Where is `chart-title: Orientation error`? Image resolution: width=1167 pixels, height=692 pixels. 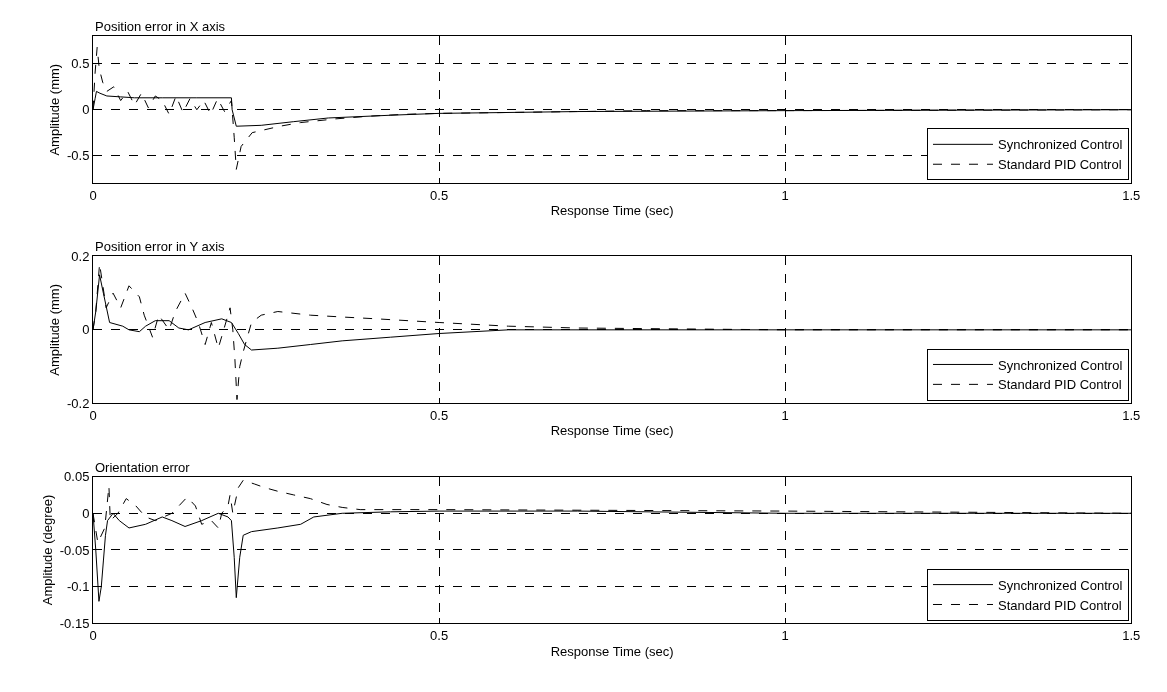 chart-title: Orientation error is located at coordinates (143, 467).